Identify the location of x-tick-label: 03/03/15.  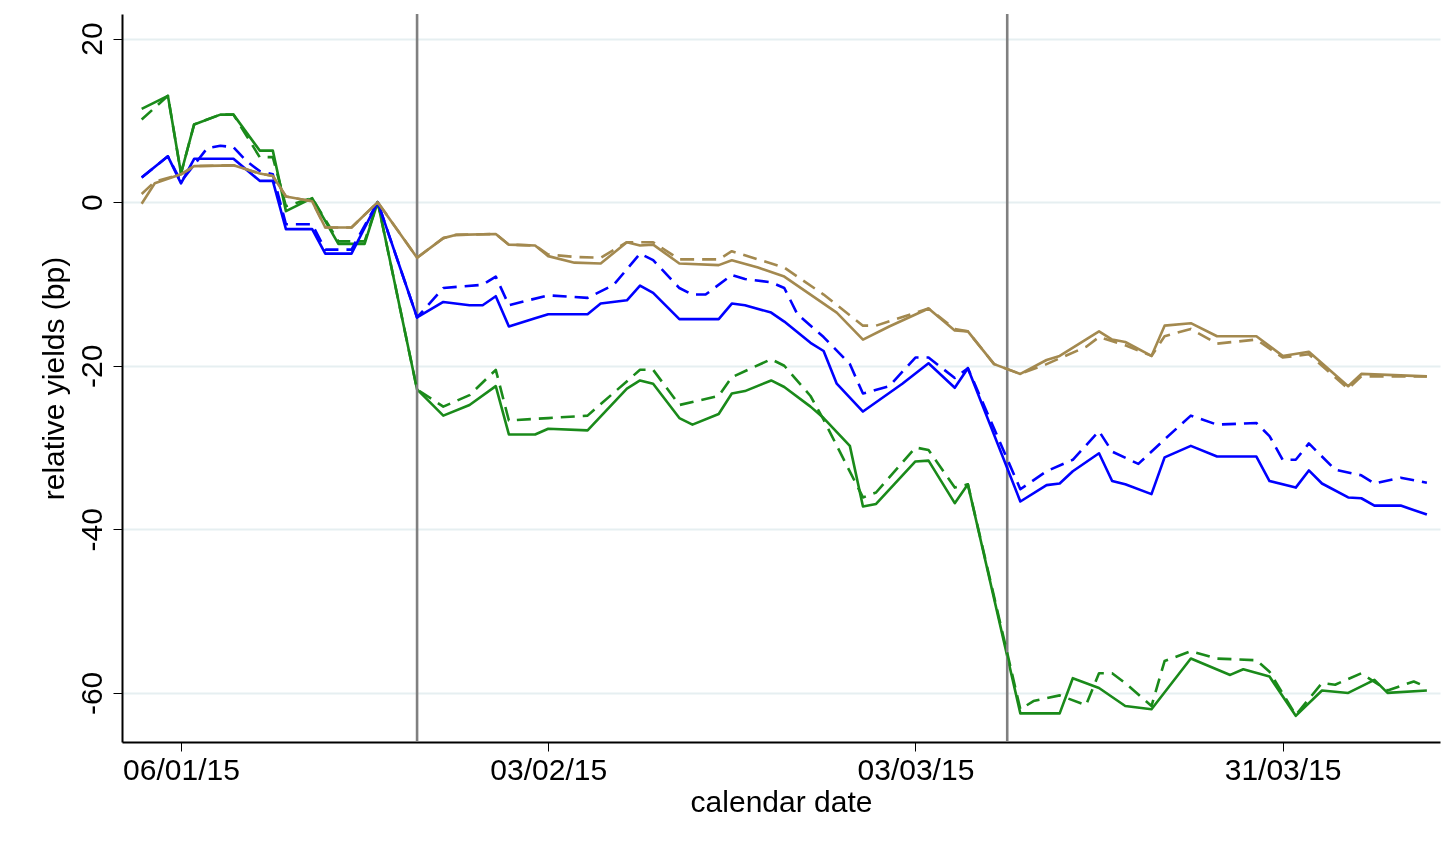
(916, 769).